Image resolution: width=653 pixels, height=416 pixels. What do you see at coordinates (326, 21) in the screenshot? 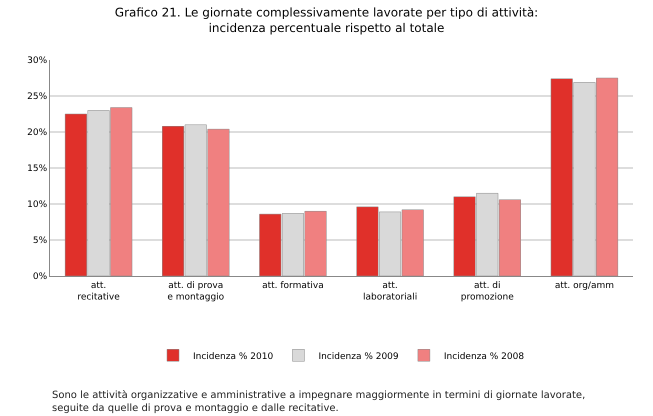
I see `chart-title: Grafico 21. Le giornate complessivamente lavorate per tipo di attività: incidenza percentuale rispetto al totale` at bounding box center [326, 21].